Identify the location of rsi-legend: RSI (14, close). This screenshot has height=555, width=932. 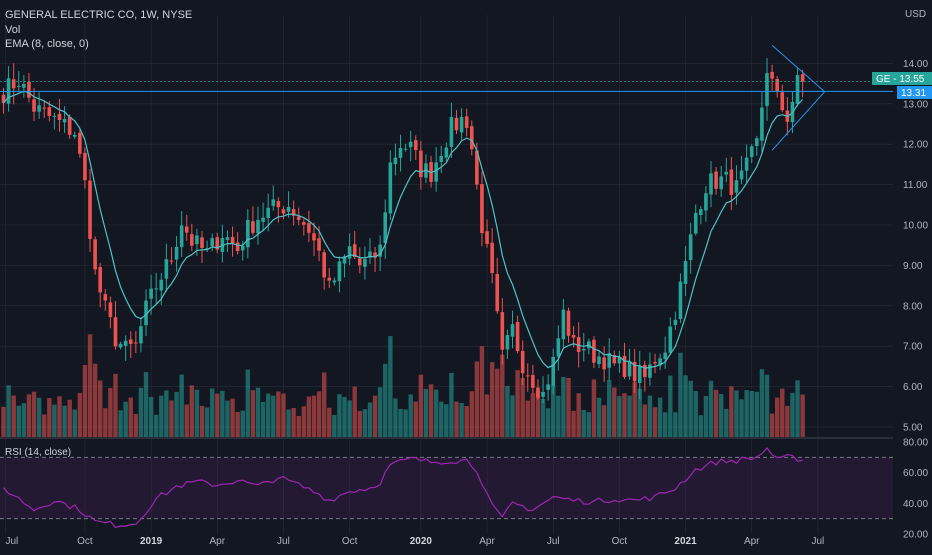
(38, 452).